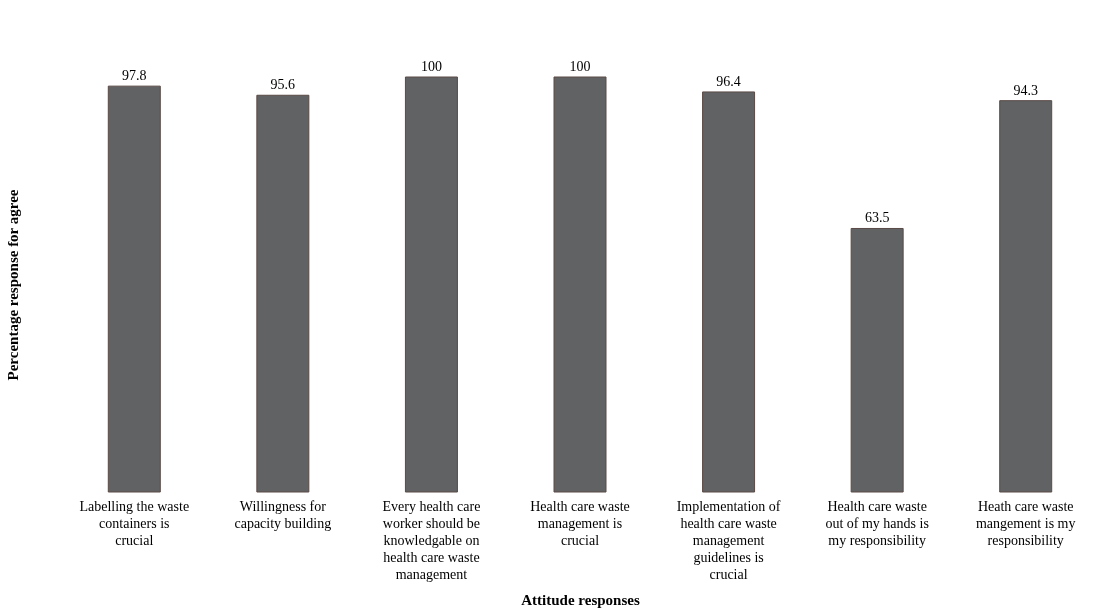  I want to click on data-label: 95.6, so click(283, 85).